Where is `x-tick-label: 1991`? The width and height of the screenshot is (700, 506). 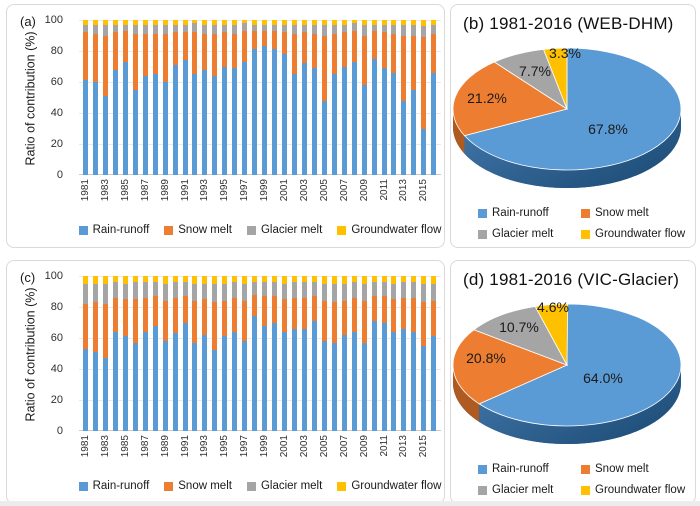 x-tick-label: 1991 is located at coordinates (185, 446).